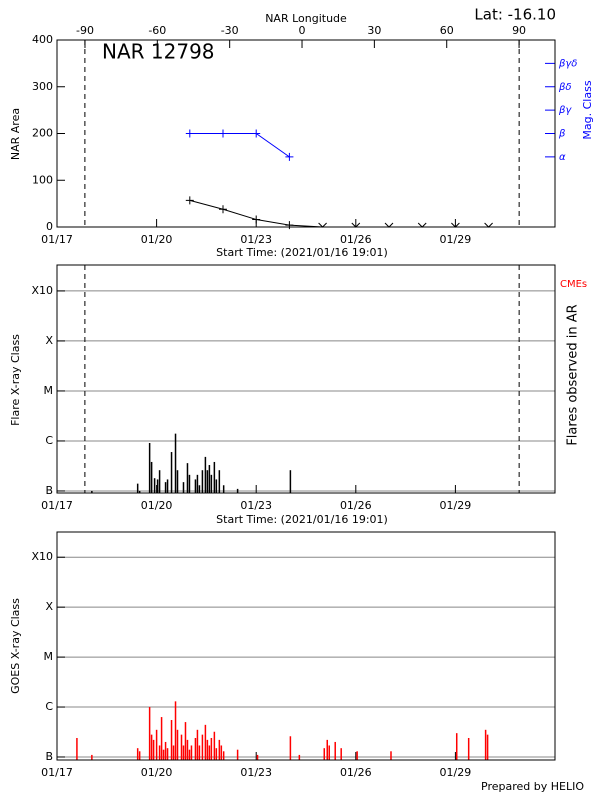 The image size is (600, 800). I want to click on x2-axis-title: NAR Longitude, so click(306, 18).